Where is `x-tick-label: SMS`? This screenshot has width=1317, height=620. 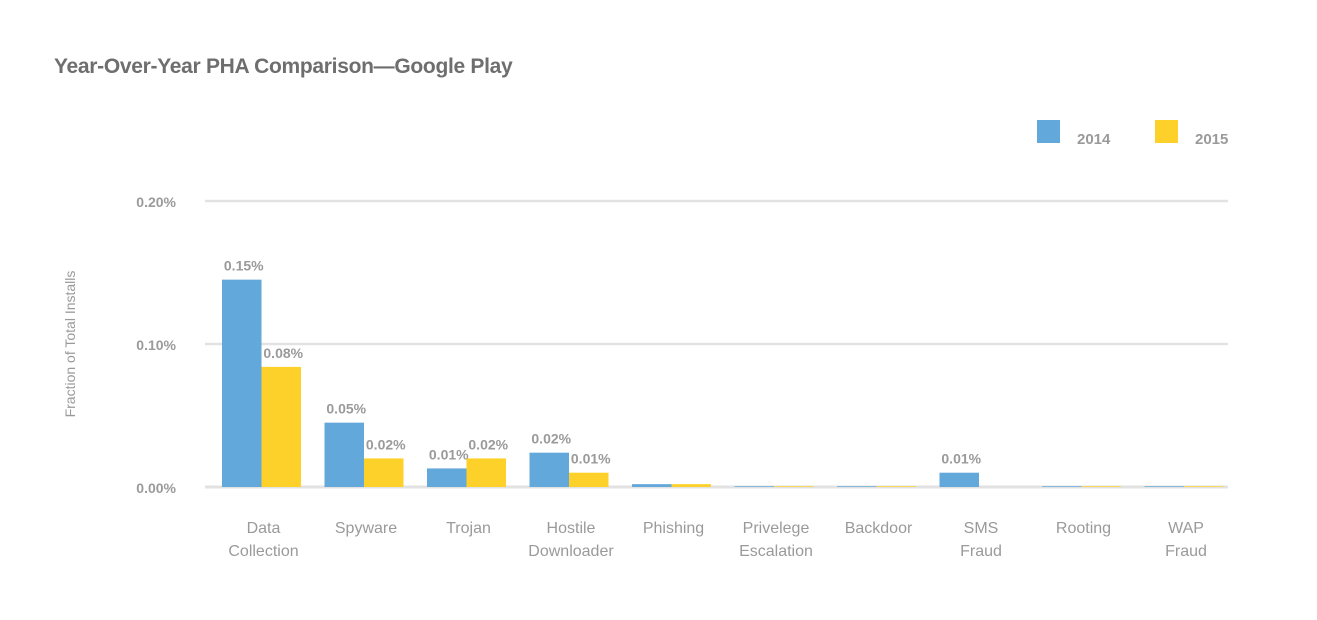 x-tick-label: SMS is located at coordinates (981, 528).